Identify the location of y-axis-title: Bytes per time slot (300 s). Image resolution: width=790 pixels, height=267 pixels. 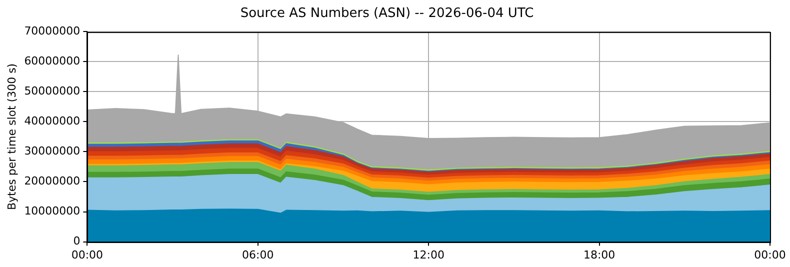
(11, 136).